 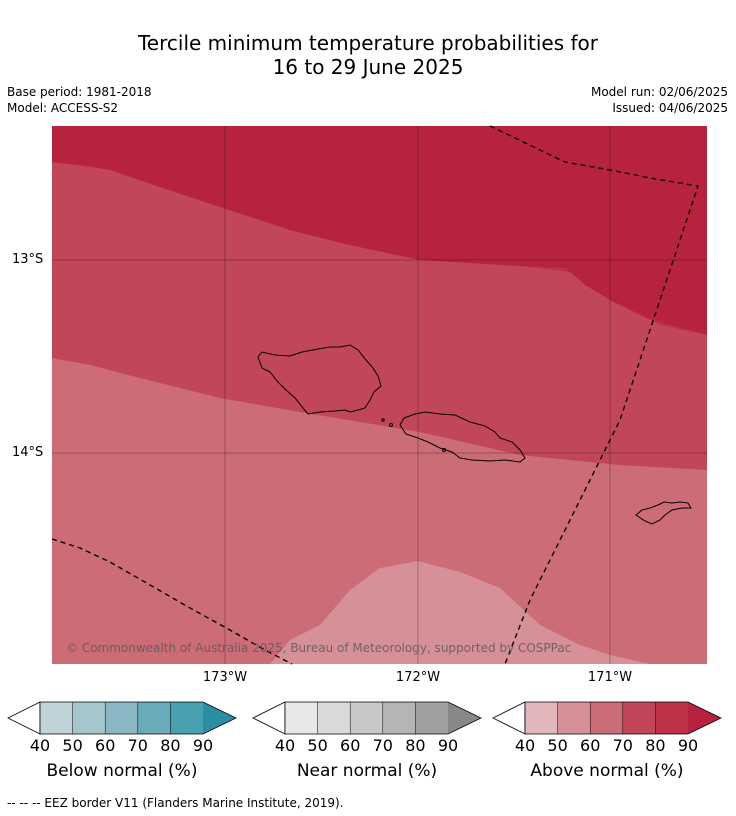 What do you see at coordinates (28, 452) in the screenshot?
I see `lat-label-14s: 14°S` at bounding box center [28, 452].